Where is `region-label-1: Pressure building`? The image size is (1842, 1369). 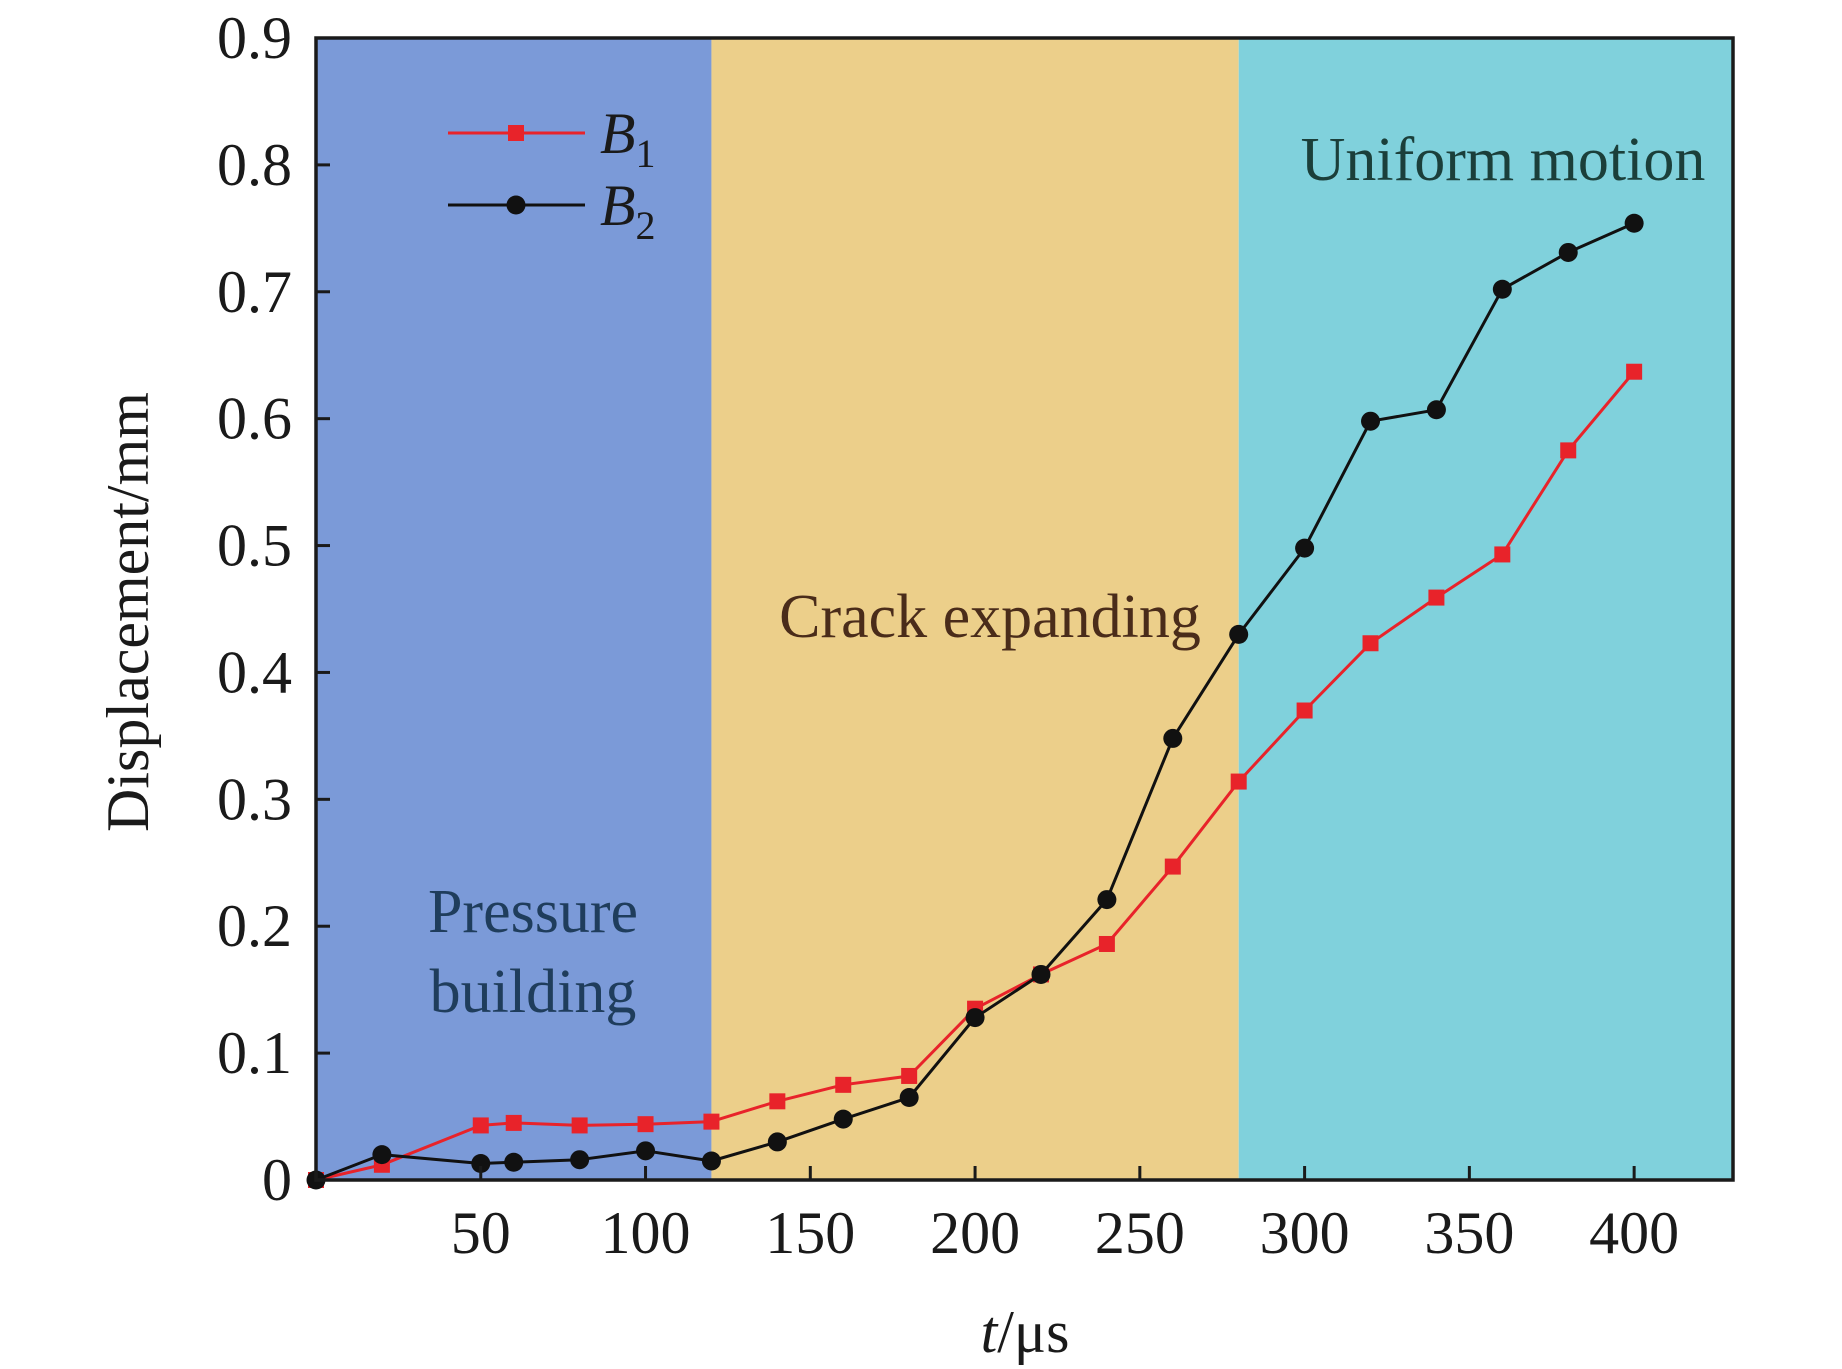
region-label-1: Pressure building is located at coordinates (533, 952).